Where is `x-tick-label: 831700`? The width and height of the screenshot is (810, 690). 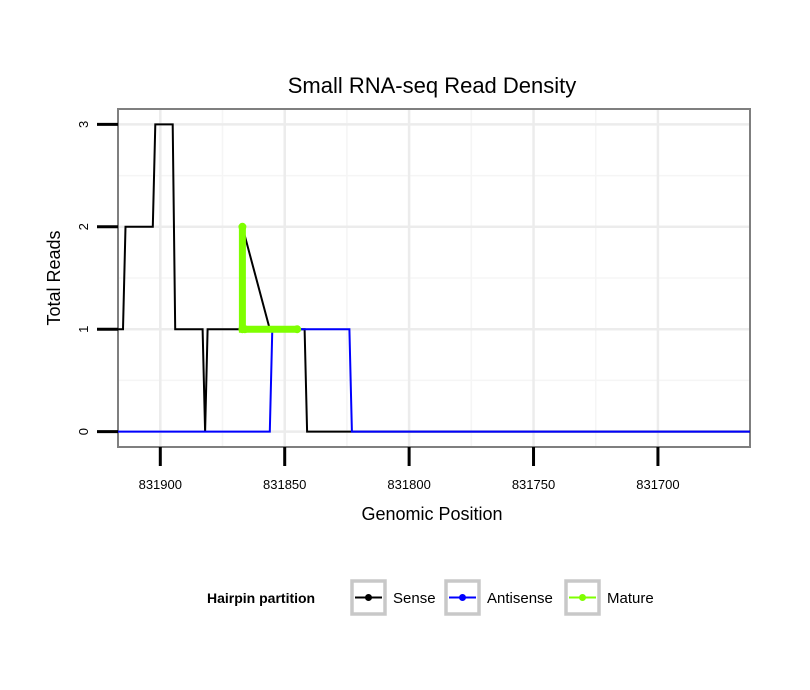
x-tick-label: 831700 is located at coordinates (657, 484).